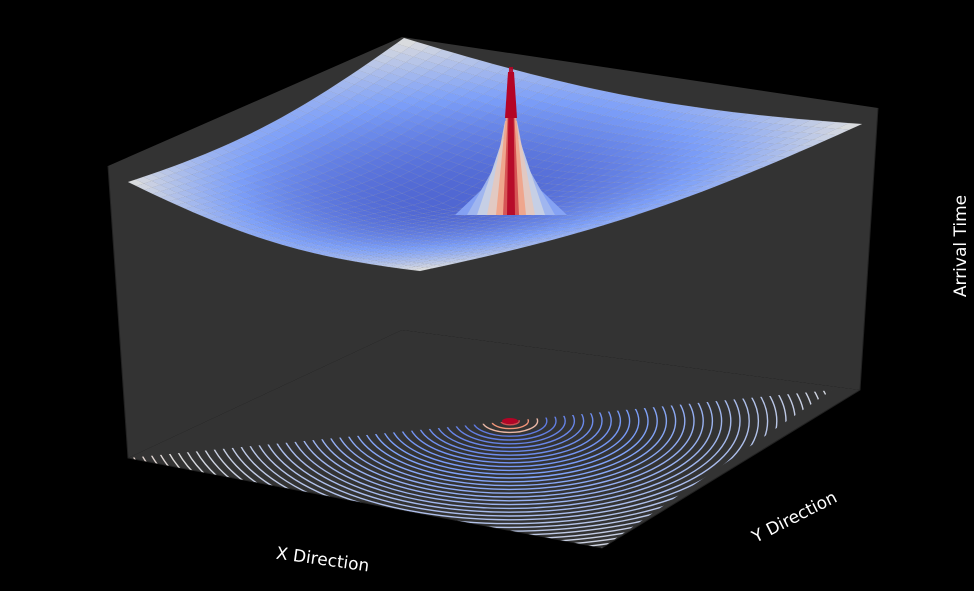 This screenshot has height=591, width=974. What do you see at coordinates (850, 126) in the screenshot?
I see `surface-facet` at bounding box center [850, 126].